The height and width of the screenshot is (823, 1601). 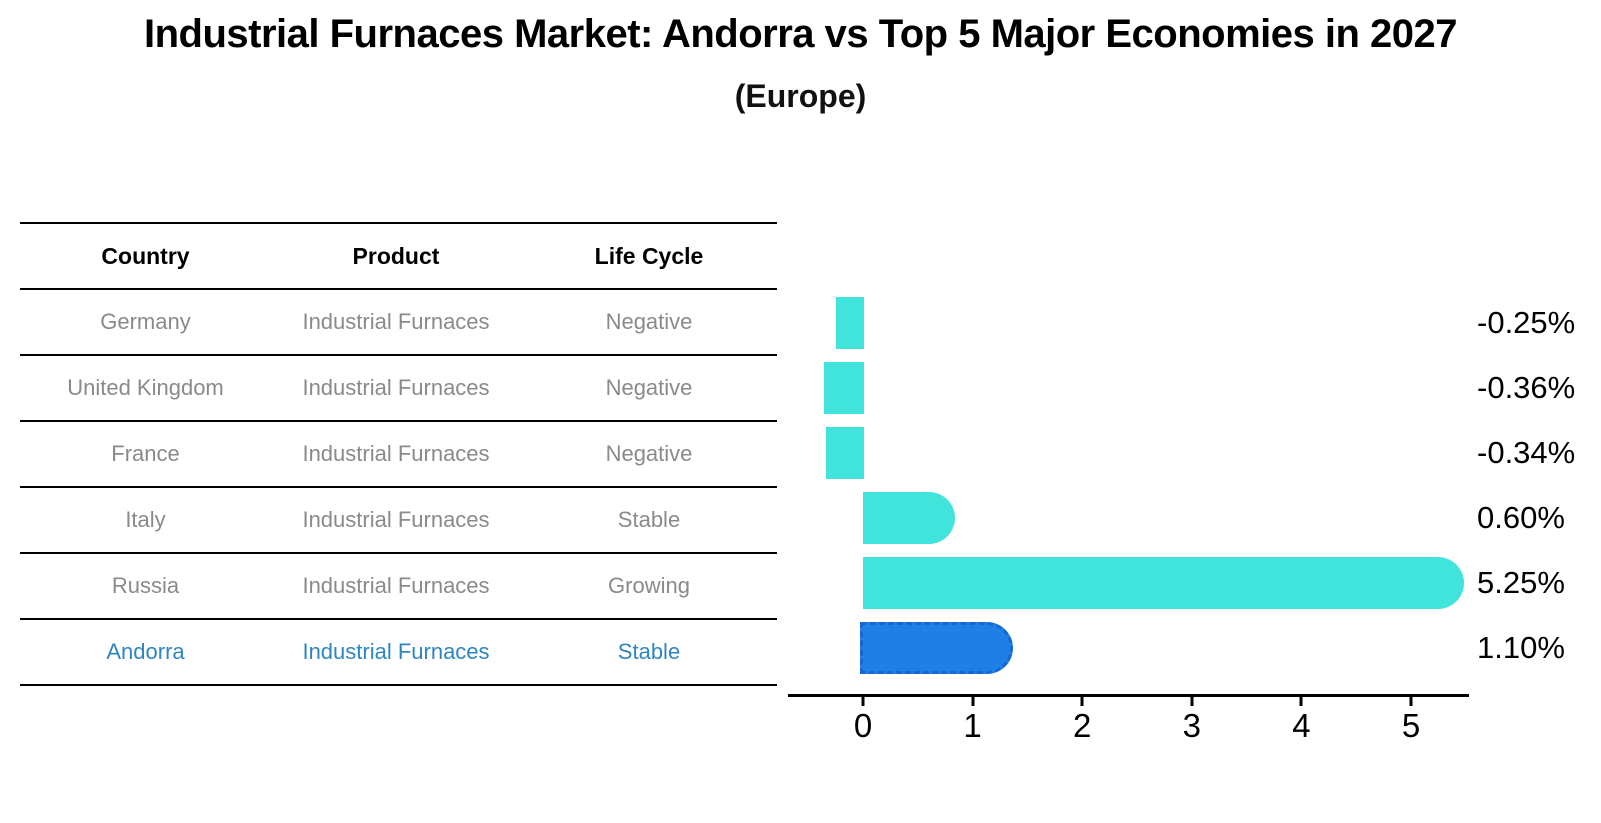 I want to click on table-row: Andorra Industrial Furnaces Stable, so click(x=398, y=653).